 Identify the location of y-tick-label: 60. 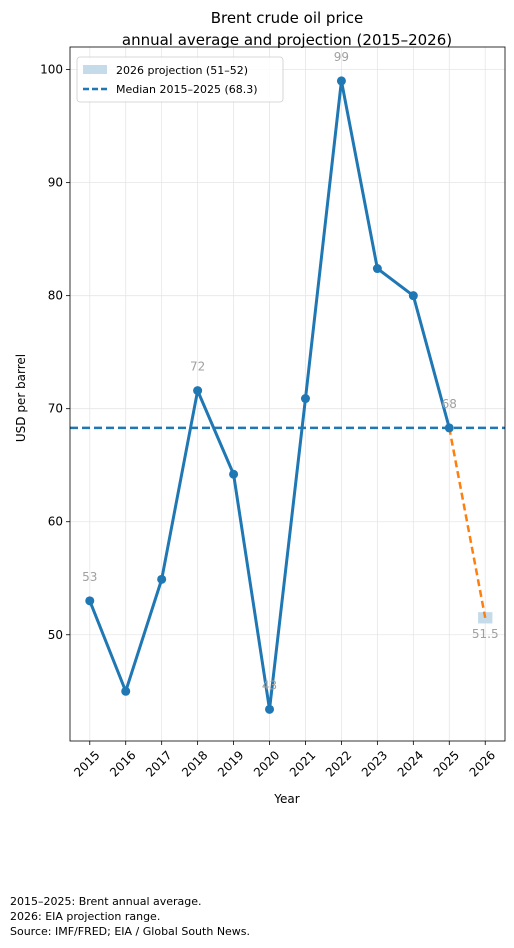
(55, 522).